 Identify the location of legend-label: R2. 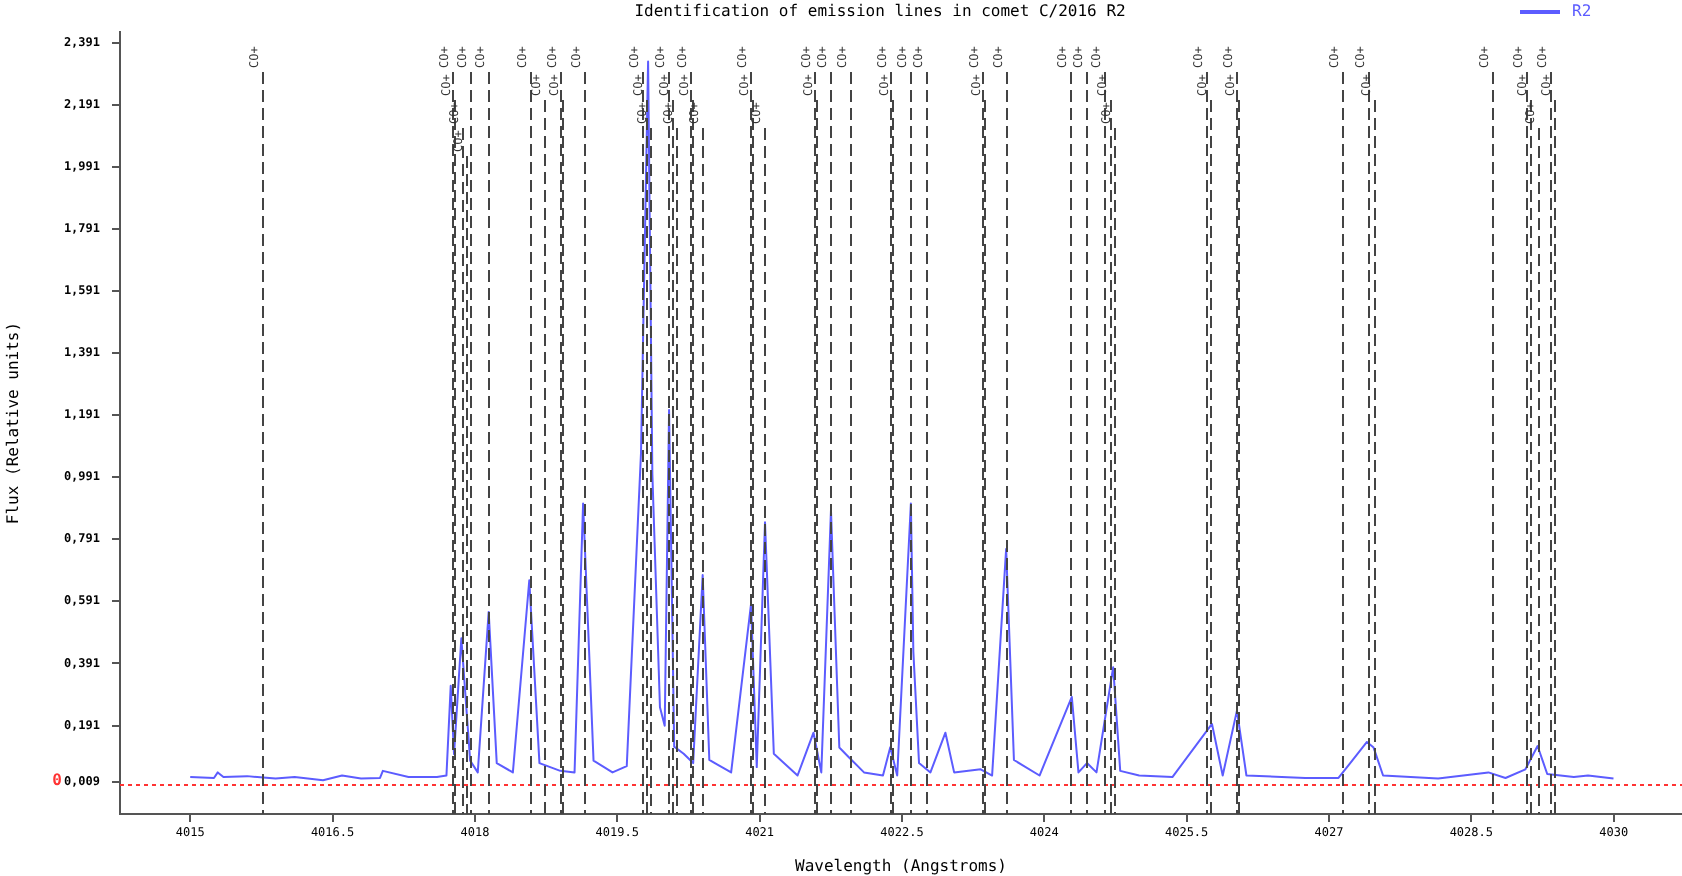
(1582, 11).